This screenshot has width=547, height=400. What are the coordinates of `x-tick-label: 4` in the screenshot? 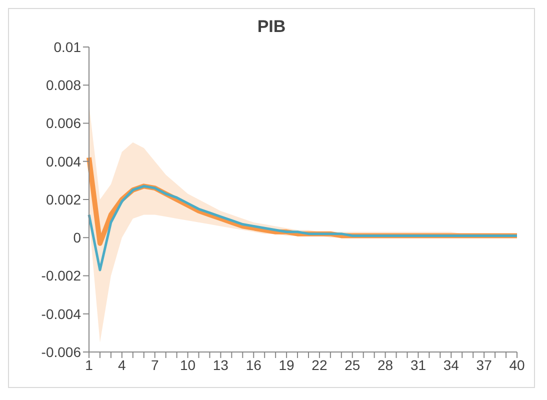 It's located at (122, 364).